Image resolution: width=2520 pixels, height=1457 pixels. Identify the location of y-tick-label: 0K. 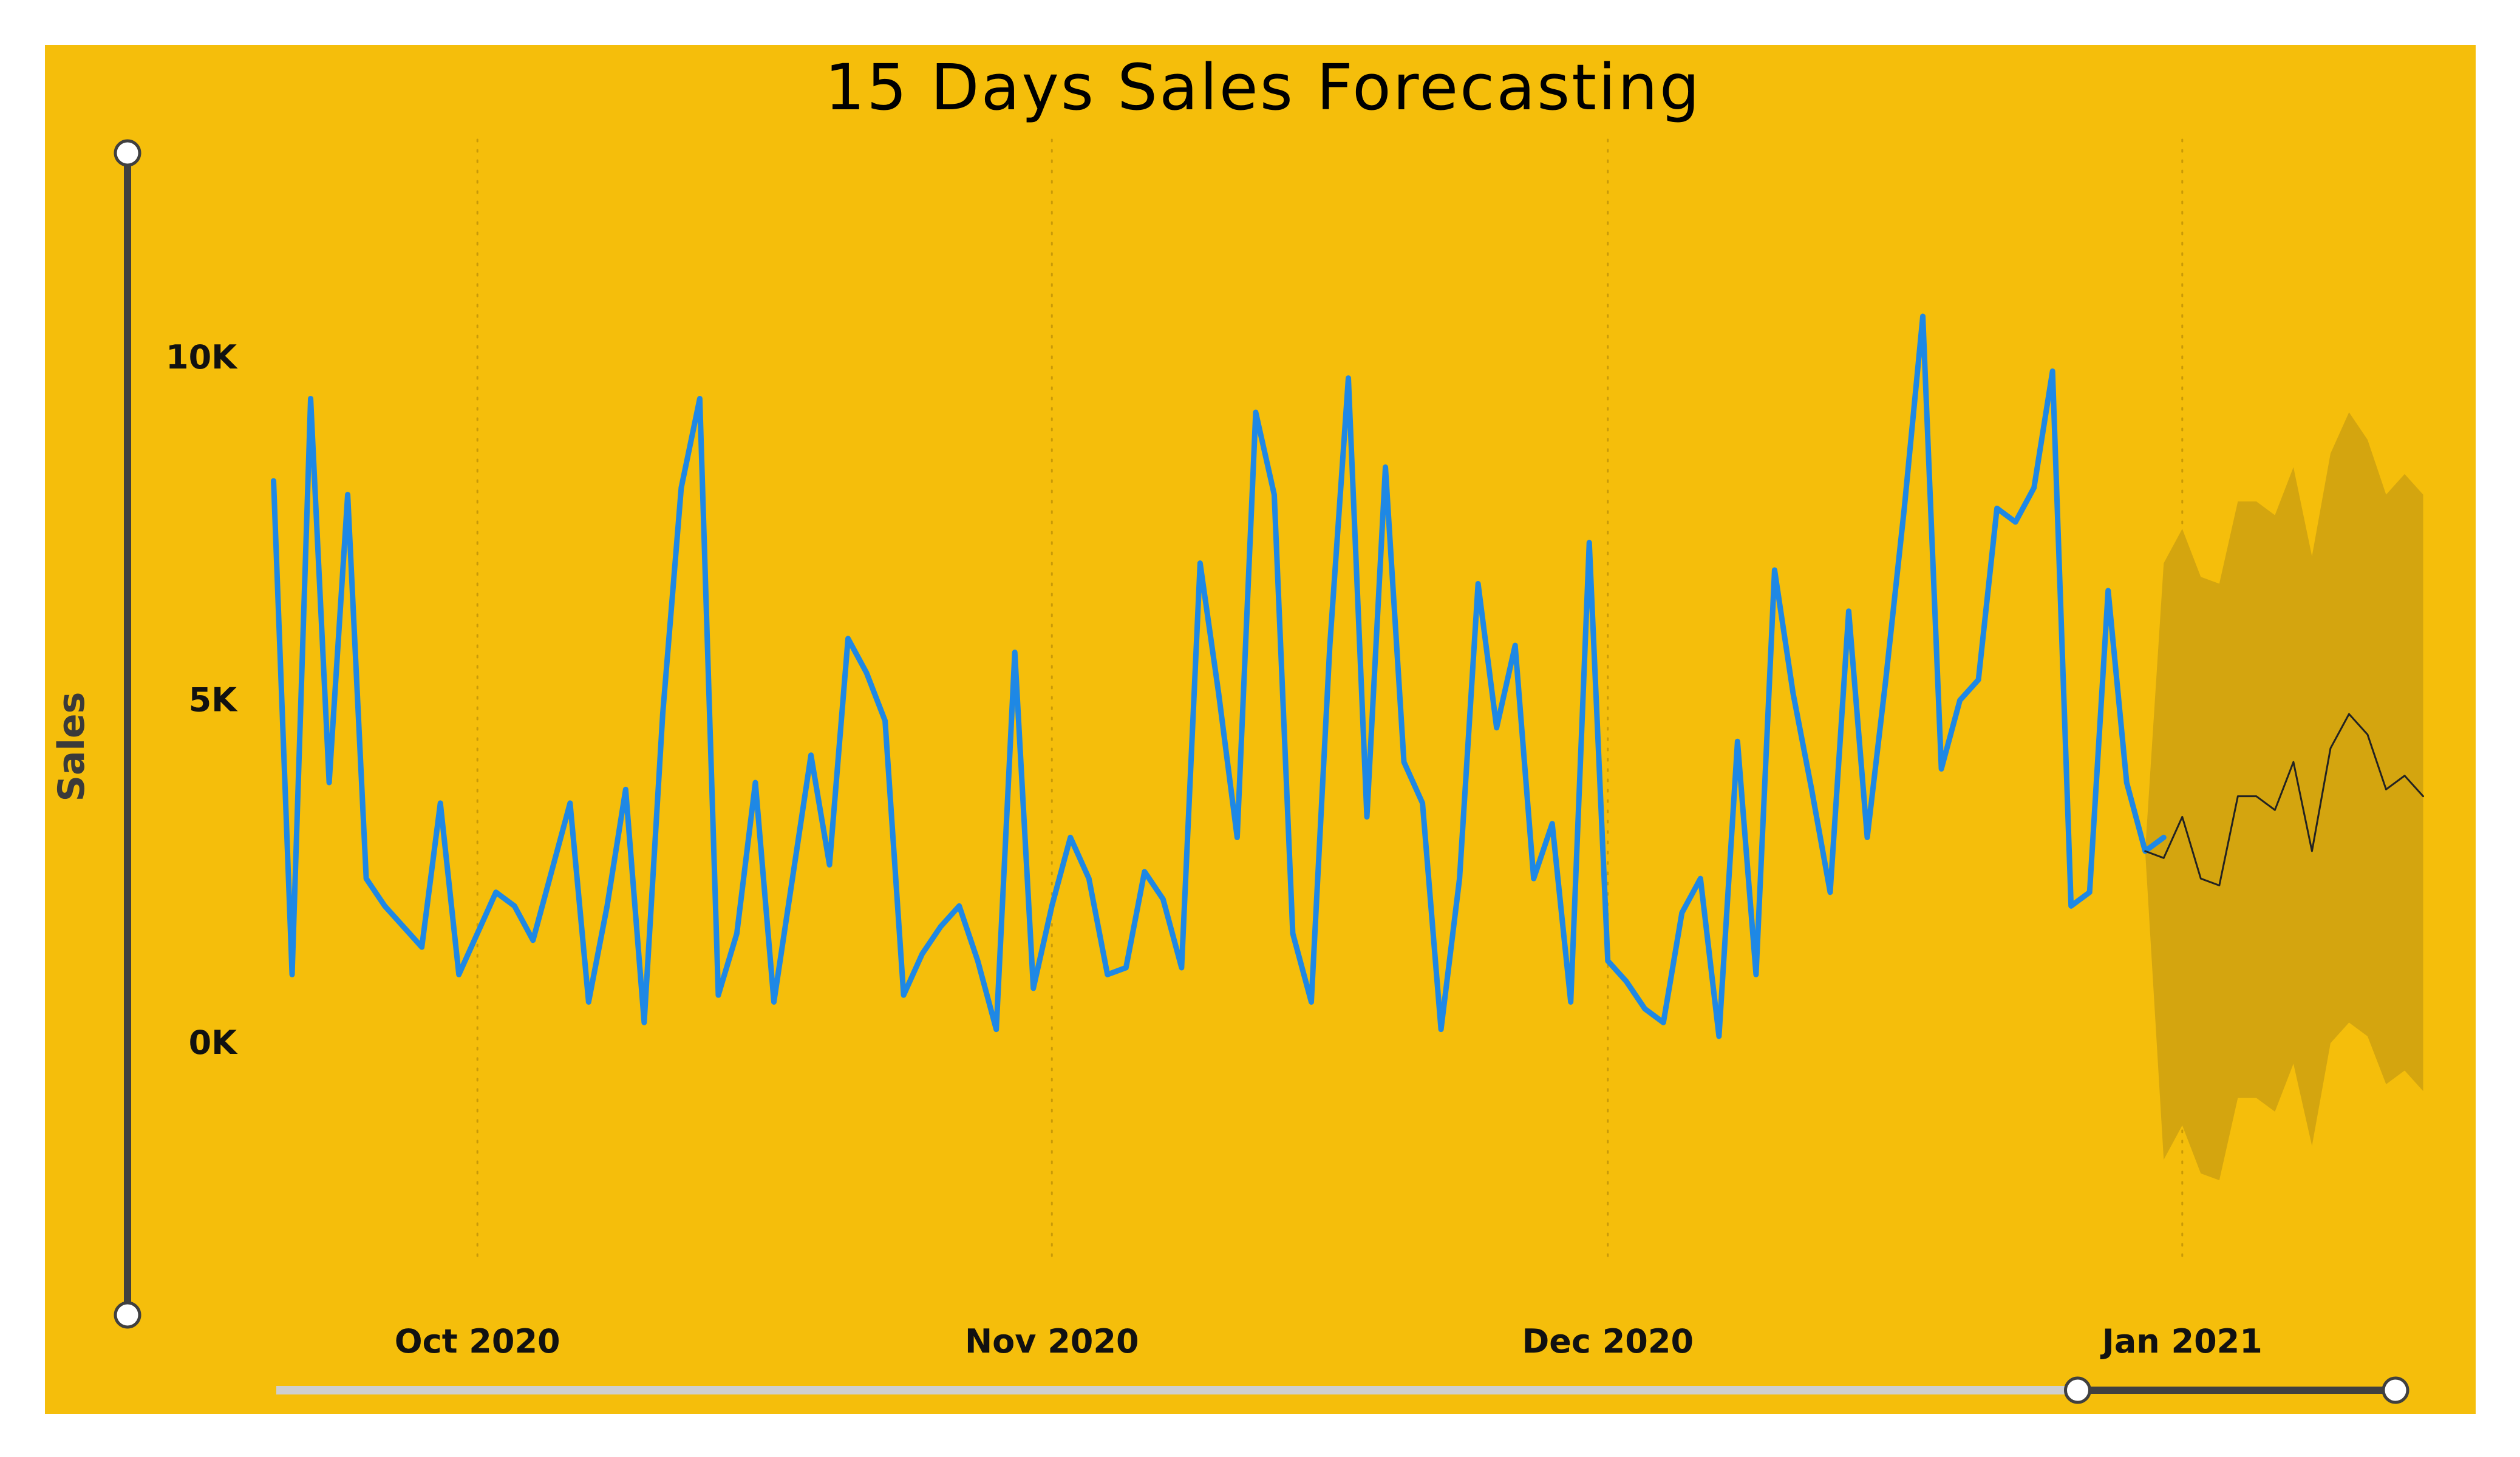
(214, 1043).